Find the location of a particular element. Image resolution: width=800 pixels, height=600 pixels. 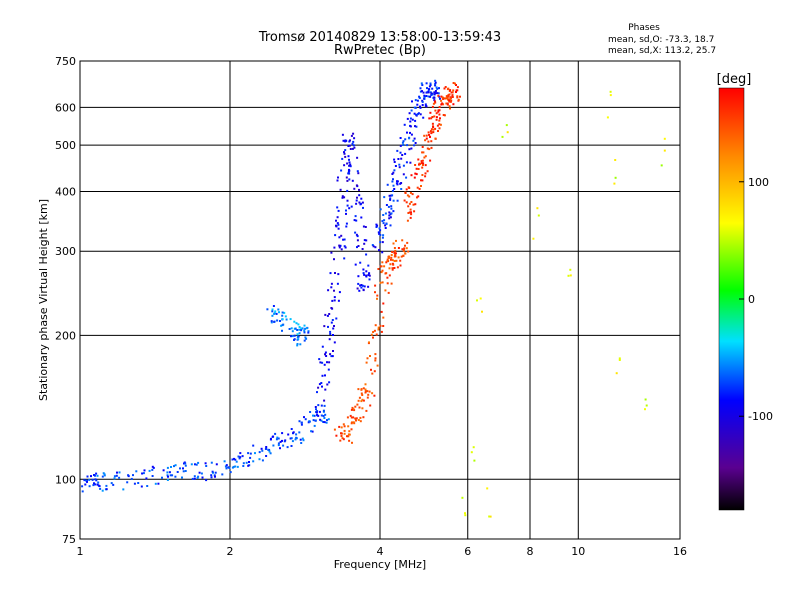

x-tick-label: 10 is located at coordinates (578, 551).